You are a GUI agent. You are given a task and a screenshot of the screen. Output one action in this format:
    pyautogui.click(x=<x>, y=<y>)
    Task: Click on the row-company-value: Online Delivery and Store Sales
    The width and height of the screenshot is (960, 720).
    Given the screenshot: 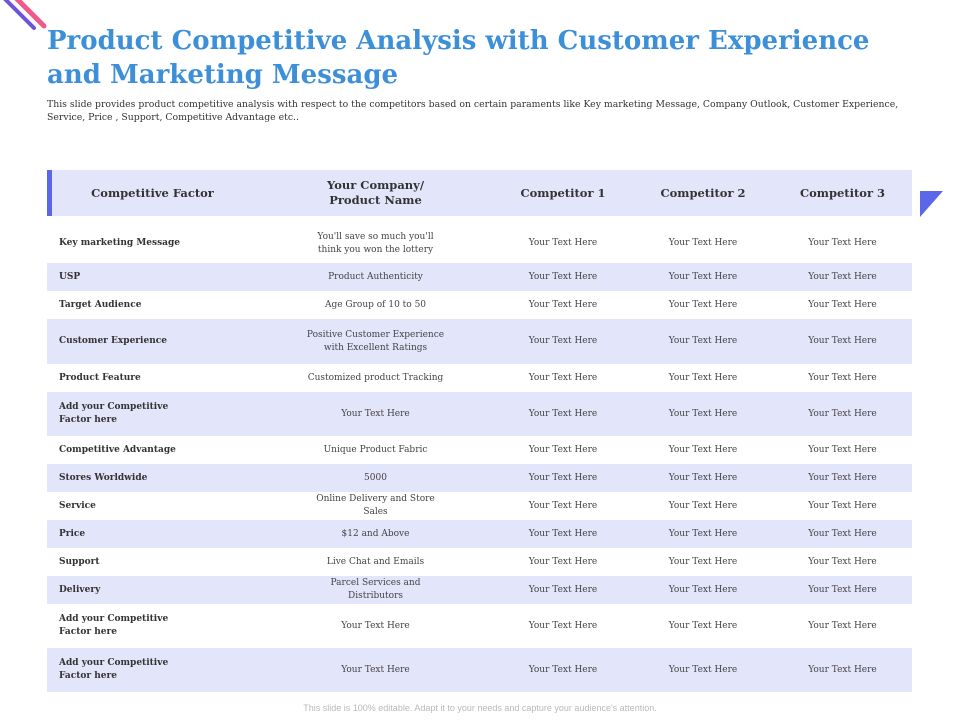 What is the action you would take?
    pyautogui.click(x=375, y=505)
    